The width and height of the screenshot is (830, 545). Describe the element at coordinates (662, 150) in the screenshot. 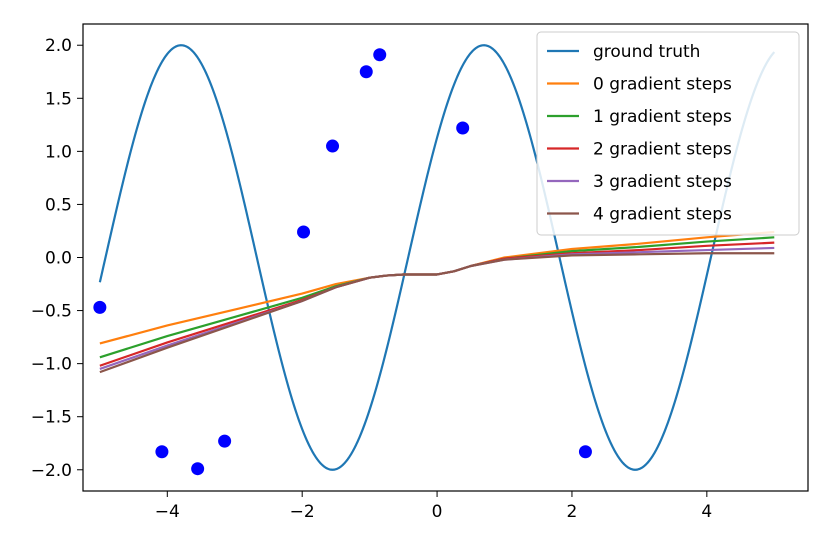

I see `legend-label: 2 gradient steps` at that location.